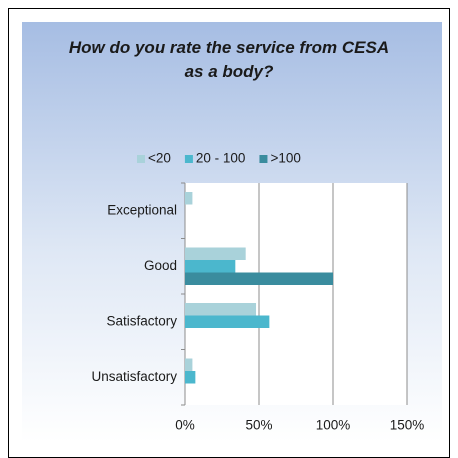 Image resolution: width=458 pixels, height=458 pixels. I want to click on x-tick-label: 50%, so click(258, 425).